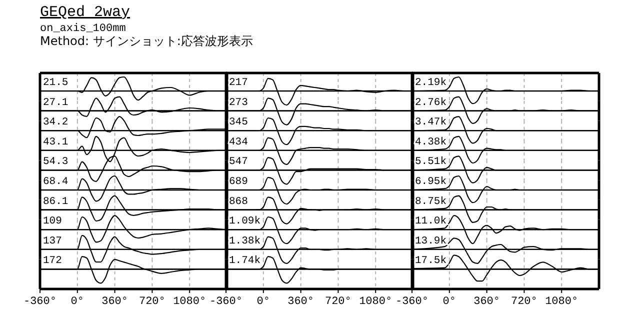 The height and width of the screenshot is (320, 640). Describe the element at coordinates (245, 241) in the screenshot. I see `chart-title: 1.38k` at that location.